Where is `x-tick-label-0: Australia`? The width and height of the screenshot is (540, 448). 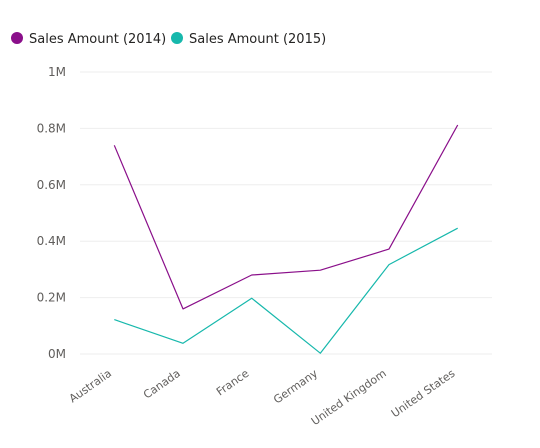 x-tick-label-0: Australia is located at coordinates (90, 386).